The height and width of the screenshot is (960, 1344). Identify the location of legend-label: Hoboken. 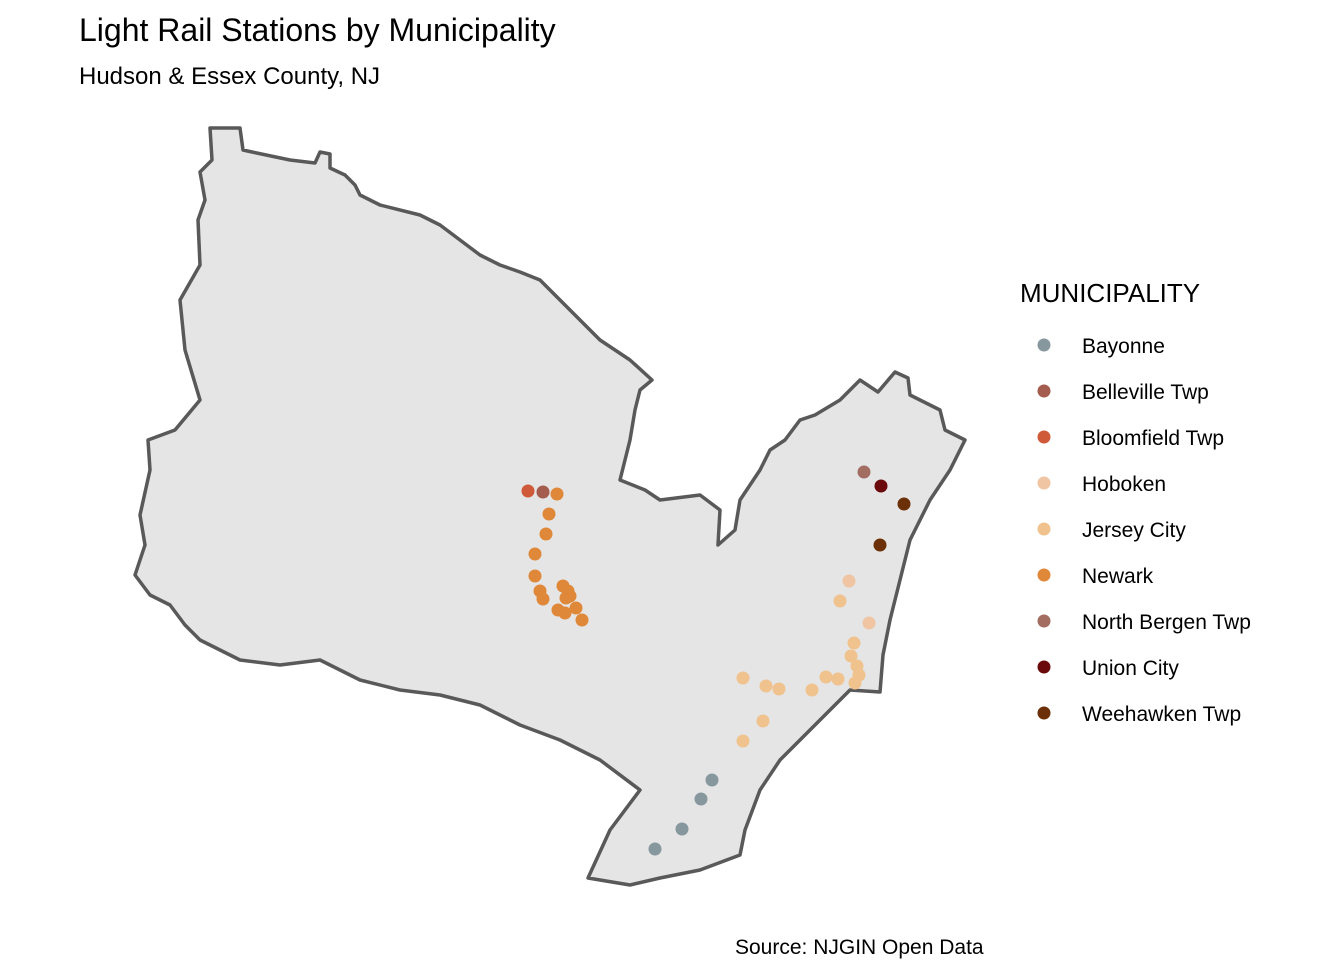
(1124, 484).